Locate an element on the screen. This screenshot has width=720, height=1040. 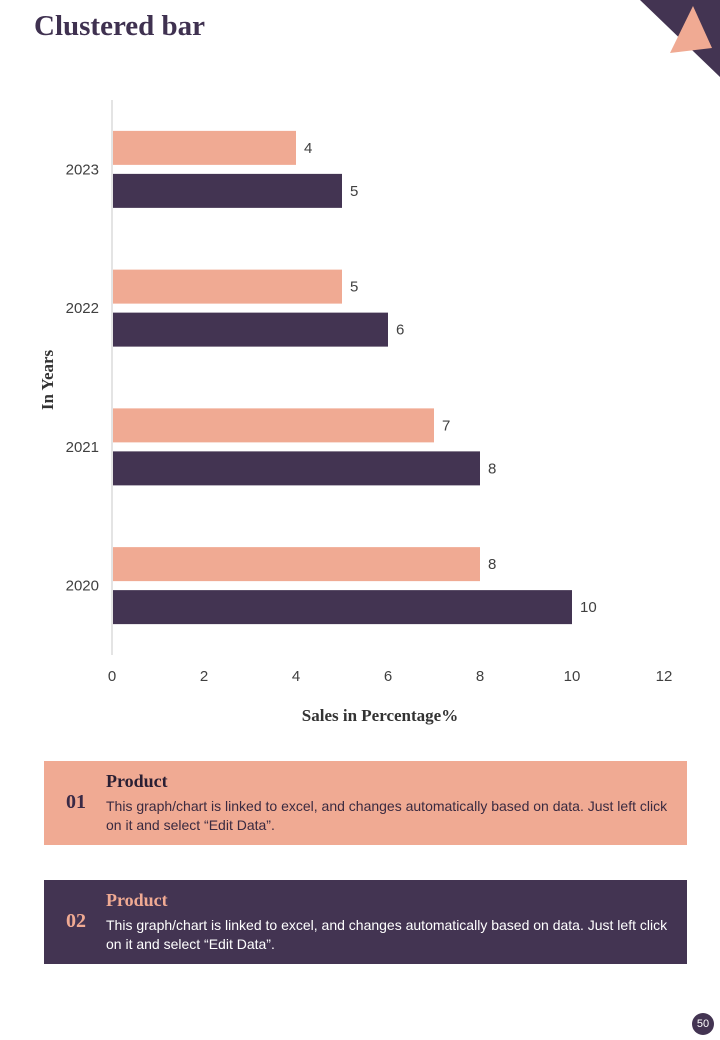
corner-decoration is located at coordinates (680, 38).